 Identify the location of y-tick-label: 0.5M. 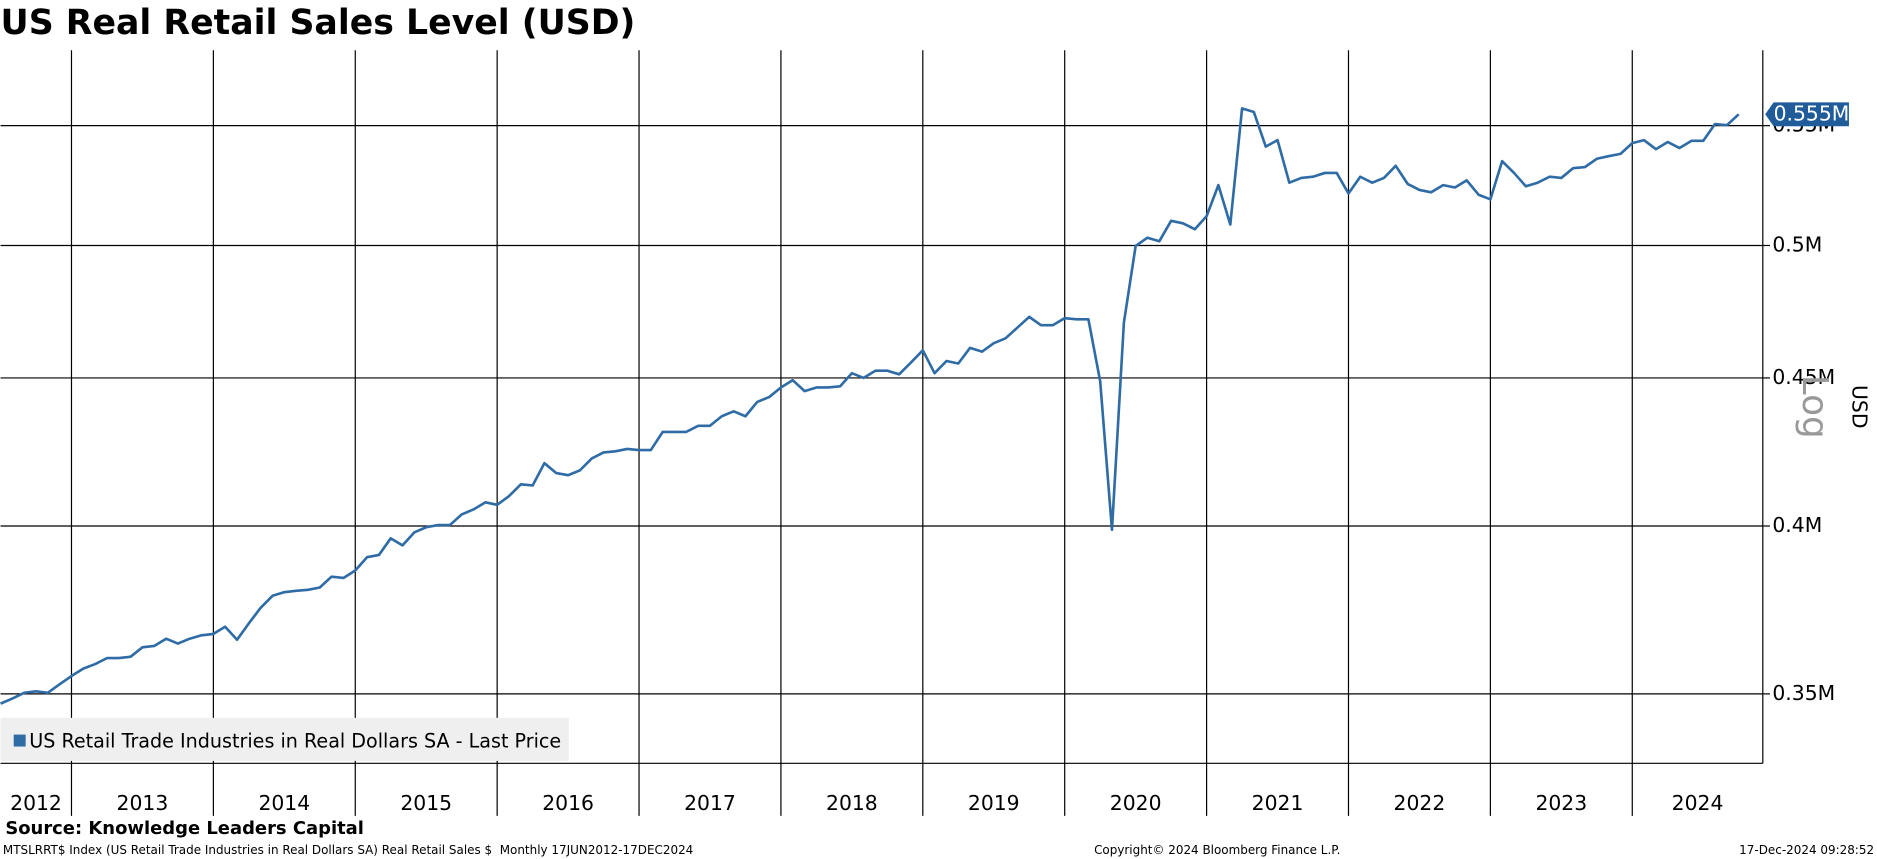
(1797, 244).